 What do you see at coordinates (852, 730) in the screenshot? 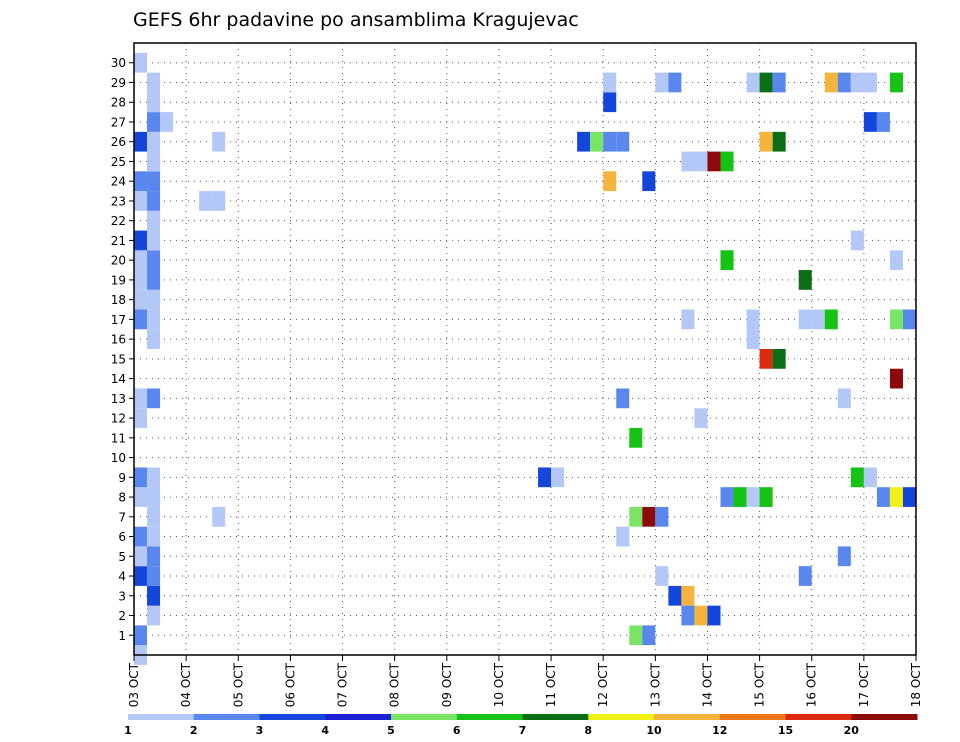
I see `colorbar-label: 20` at bounding box center [852, 730].